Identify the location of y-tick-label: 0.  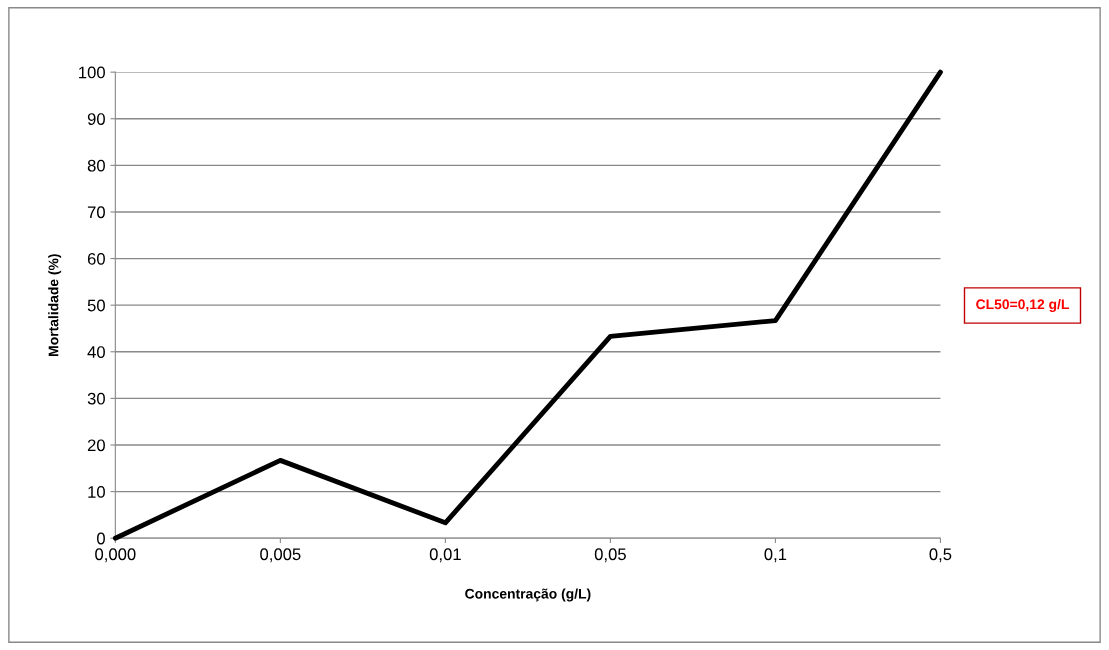
(101, 538).